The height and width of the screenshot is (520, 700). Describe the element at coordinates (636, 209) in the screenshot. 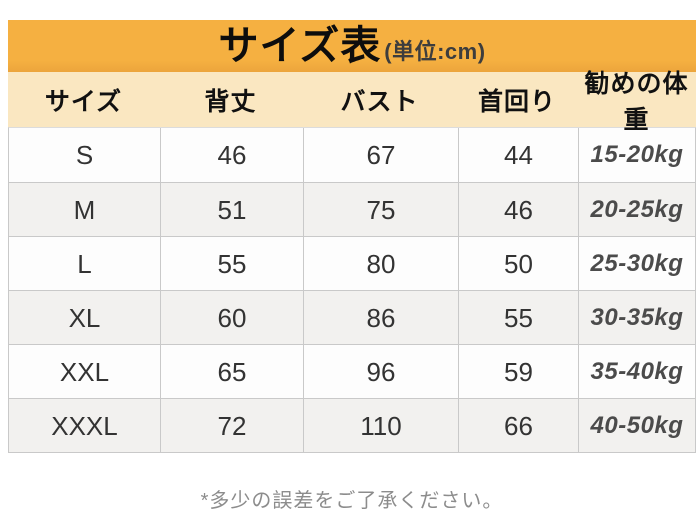

I see `cell-weight: 20-25kg` at that location.